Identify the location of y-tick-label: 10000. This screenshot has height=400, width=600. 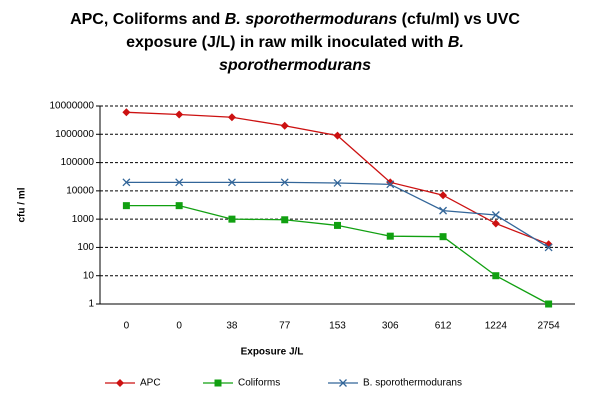
(80, 190).